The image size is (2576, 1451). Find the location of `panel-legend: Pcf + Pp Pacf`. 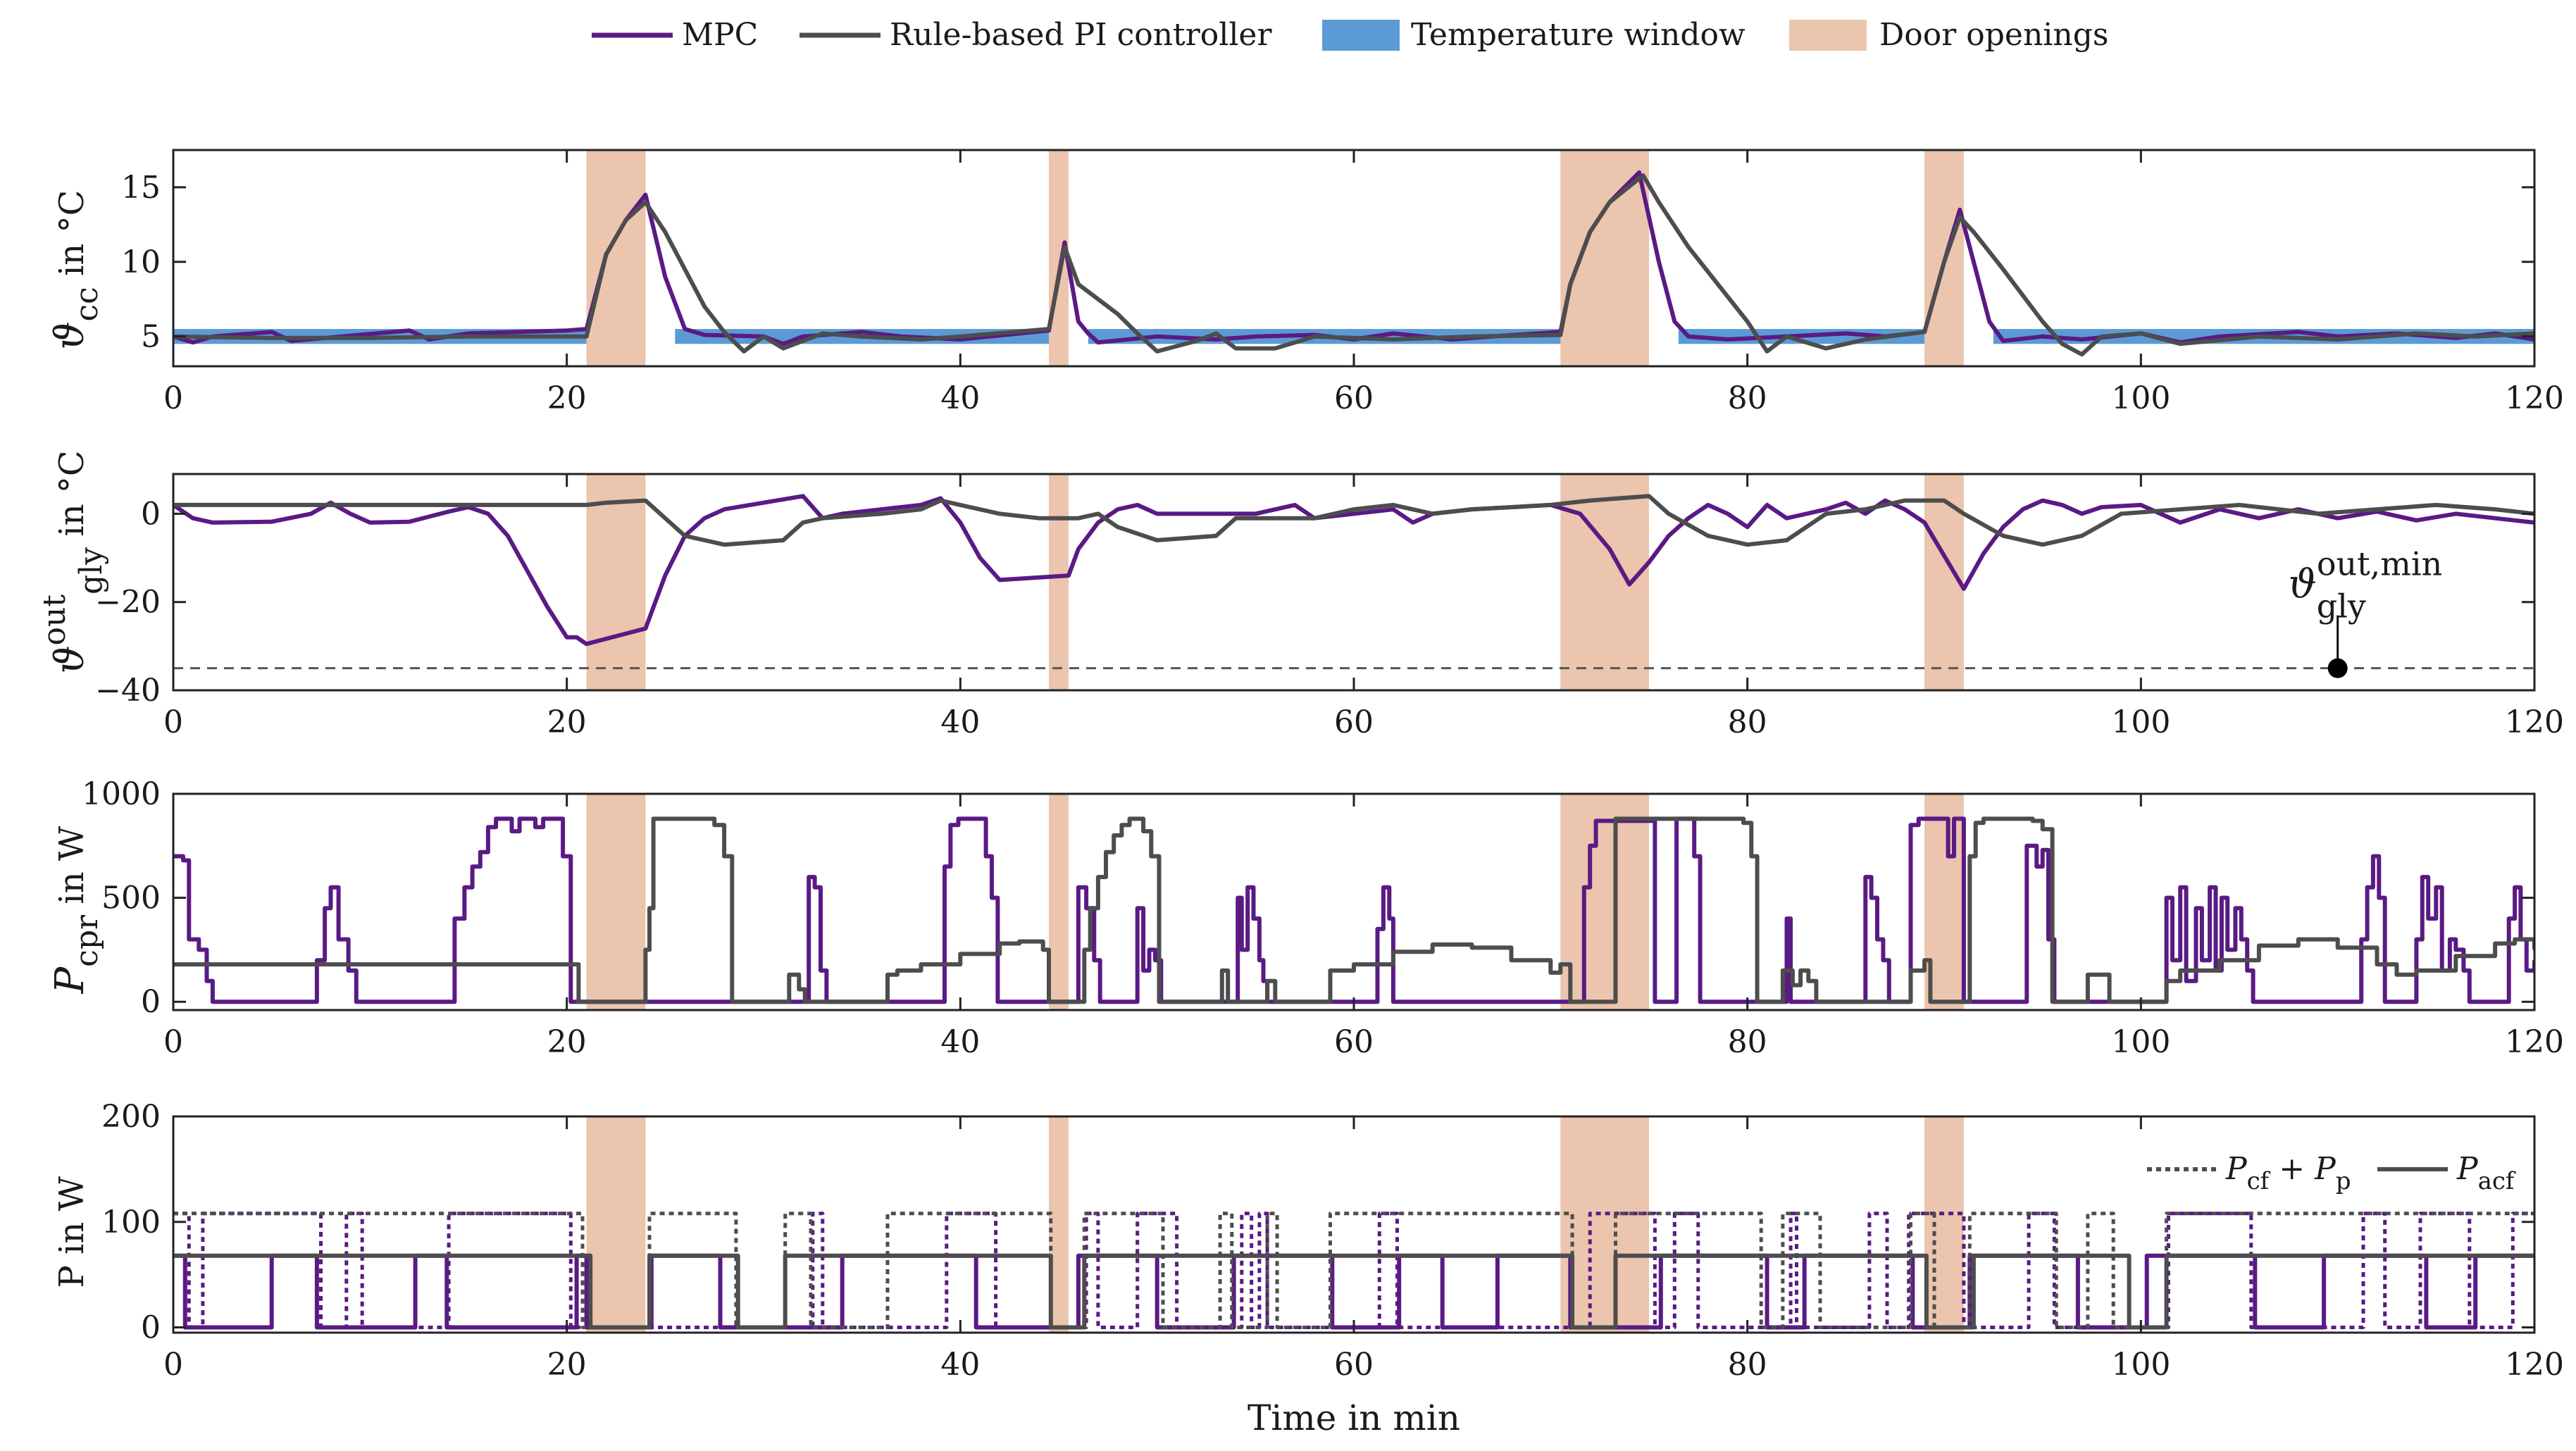

panel-legend: Pcf + Pp Pacf is located at coordinates (2331, 1173).